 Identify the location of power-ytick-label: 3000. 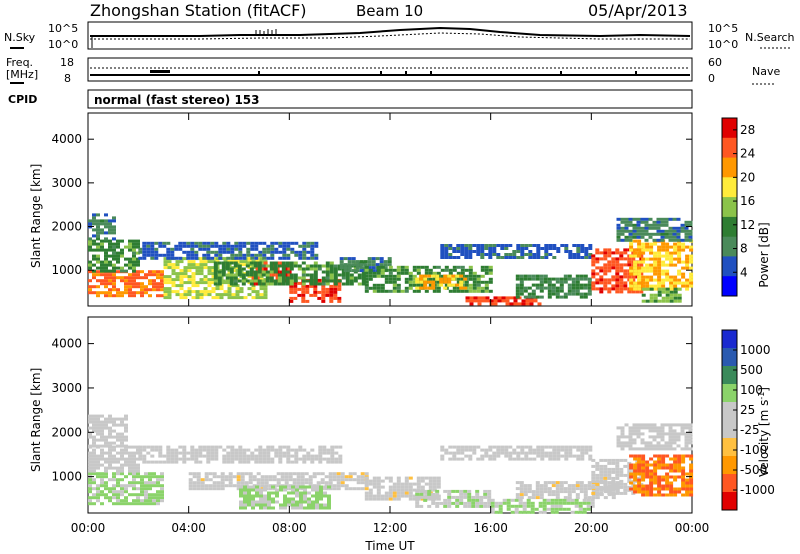
(66, 183).